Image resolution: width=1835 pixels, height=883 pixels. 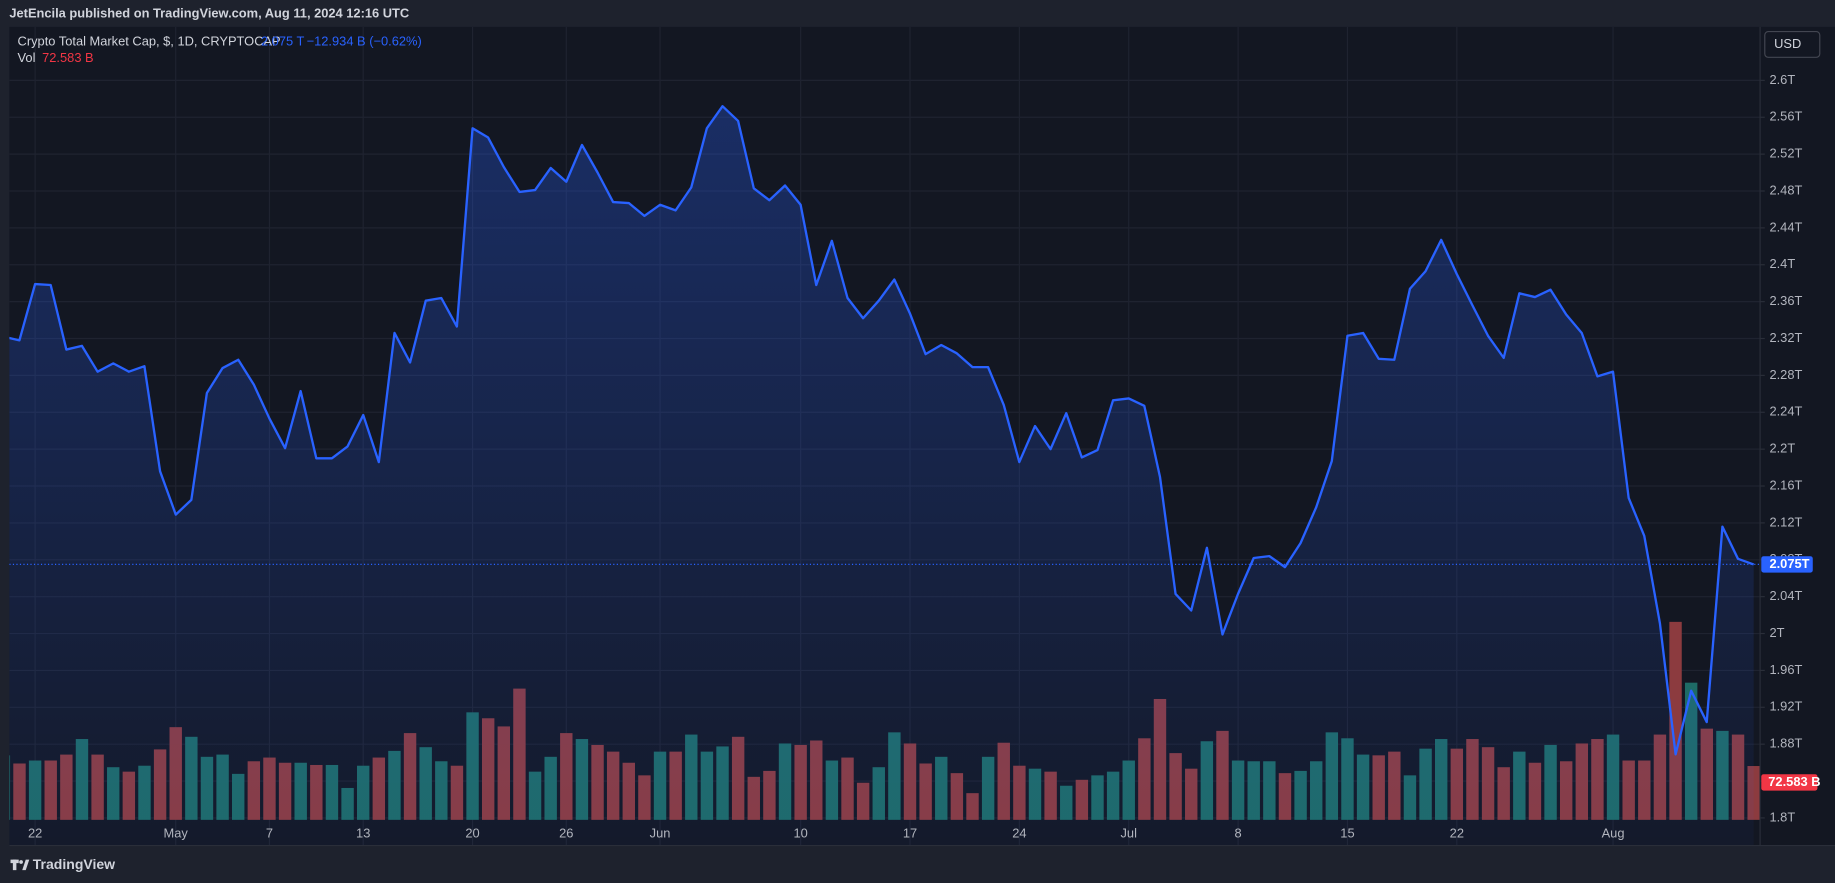 I want to click on y-tick-label: 2.56T, so click(x=1785, y=116).